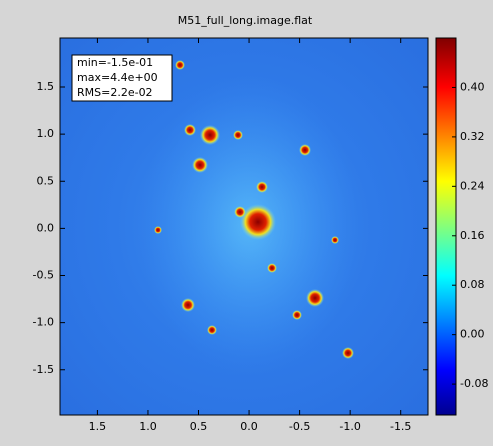  What do you see at coordinates (98, 426) in the screenshot?
I see `x-tick-label: 1.5` at bounding box center [98, 426].